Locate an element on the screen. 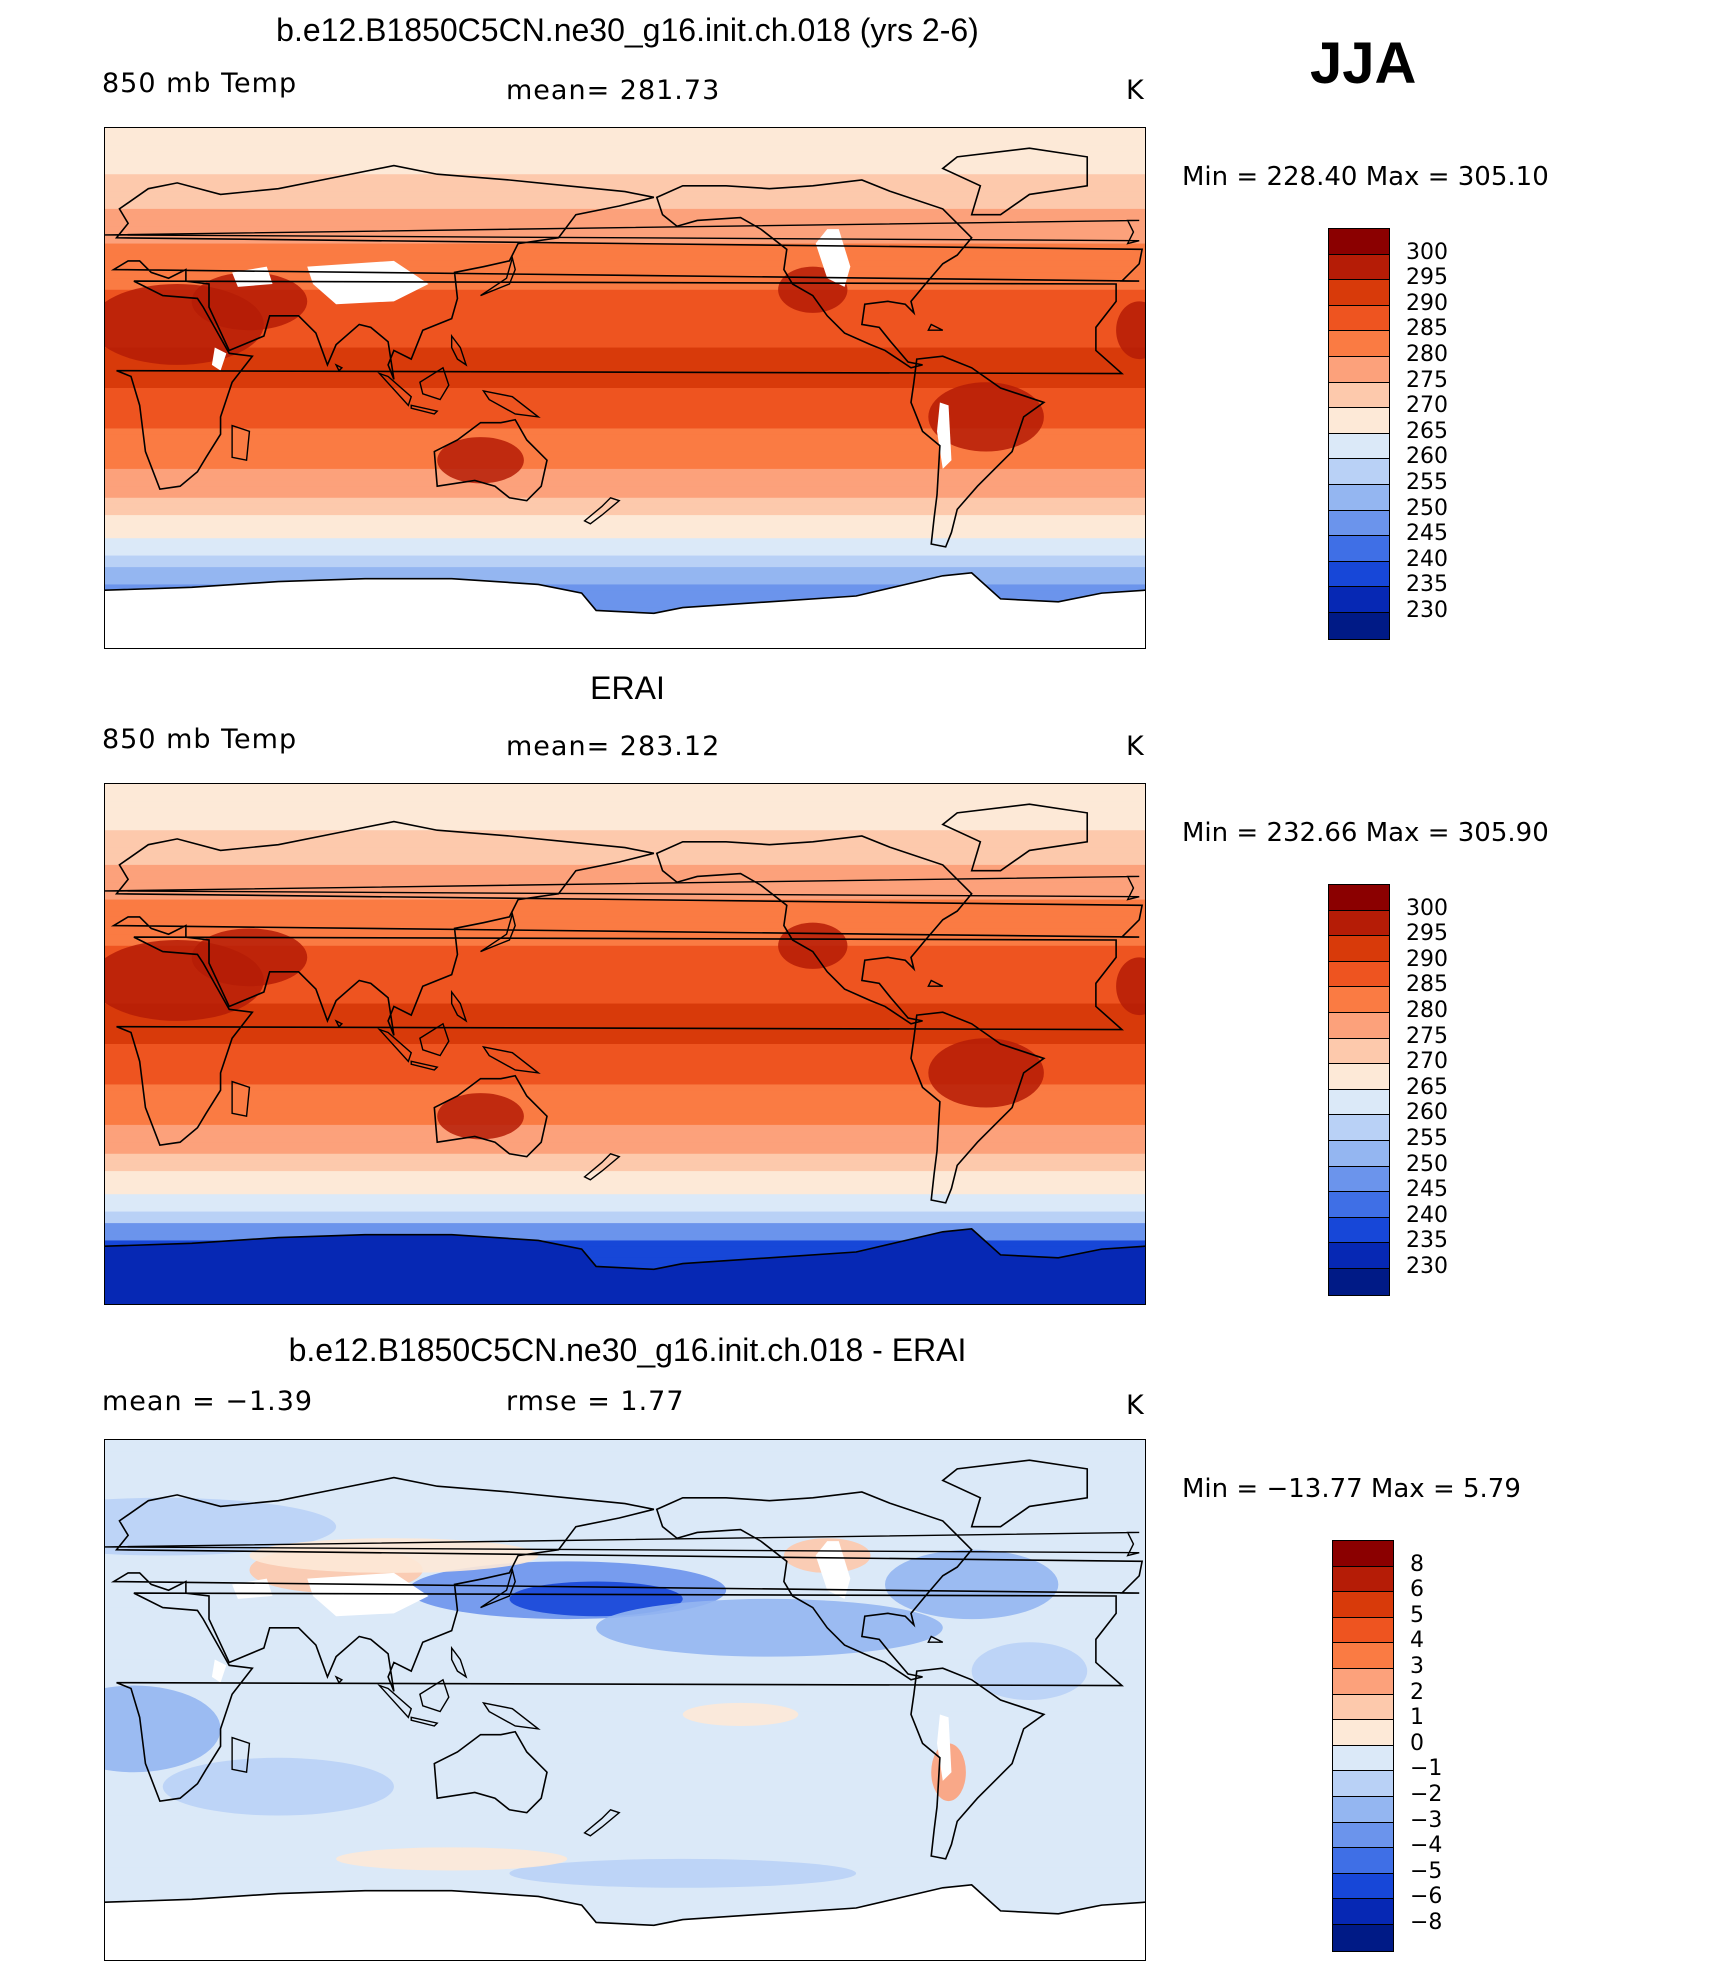 This screenshot has width=1710, height=1981. colorbar-tick-label: 250 is located at coordinates (1427, 508).